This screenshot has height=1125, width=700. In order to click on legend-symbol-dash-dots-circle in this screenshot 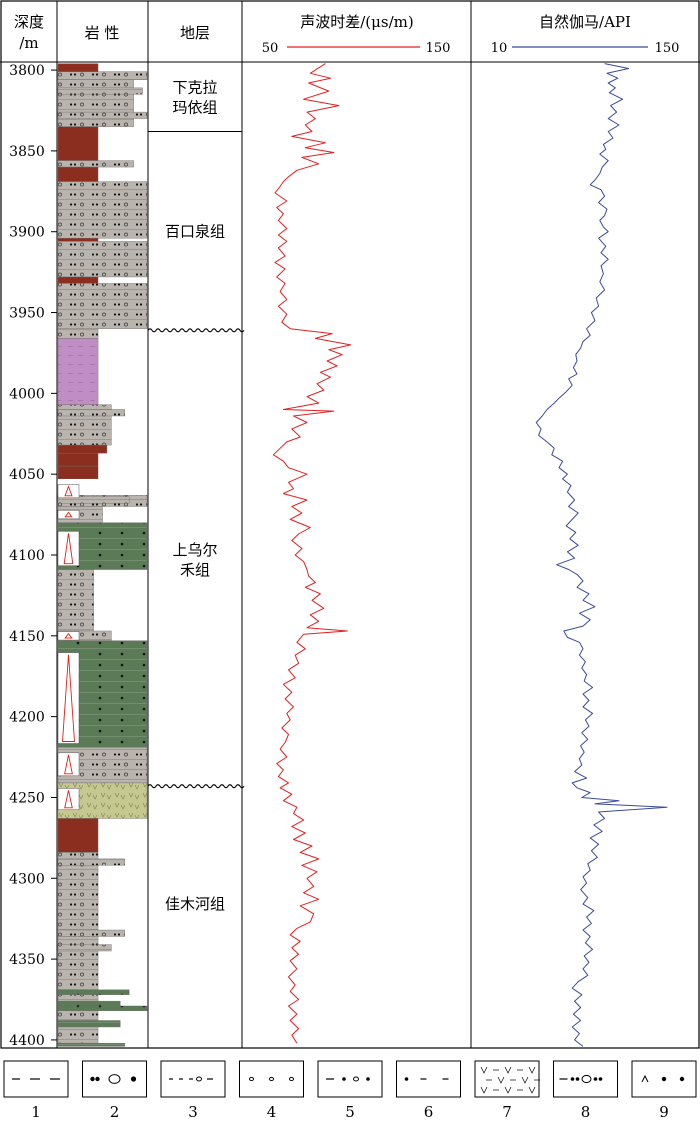, I will do `click(581, 1079)`.